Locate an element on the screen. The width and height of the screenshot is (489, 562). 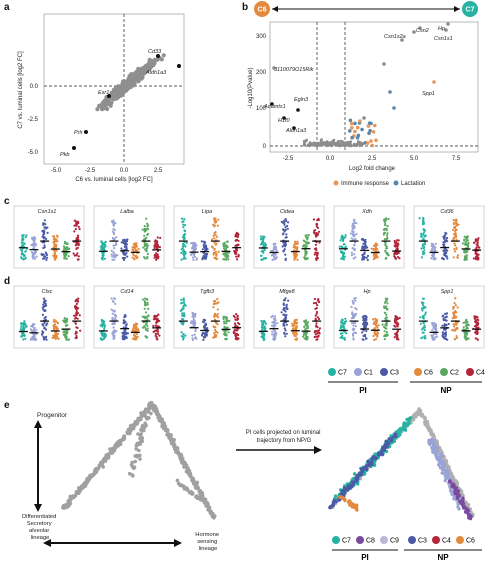
strip-plot-d-4: Hp is located at coordinates (369, 317).